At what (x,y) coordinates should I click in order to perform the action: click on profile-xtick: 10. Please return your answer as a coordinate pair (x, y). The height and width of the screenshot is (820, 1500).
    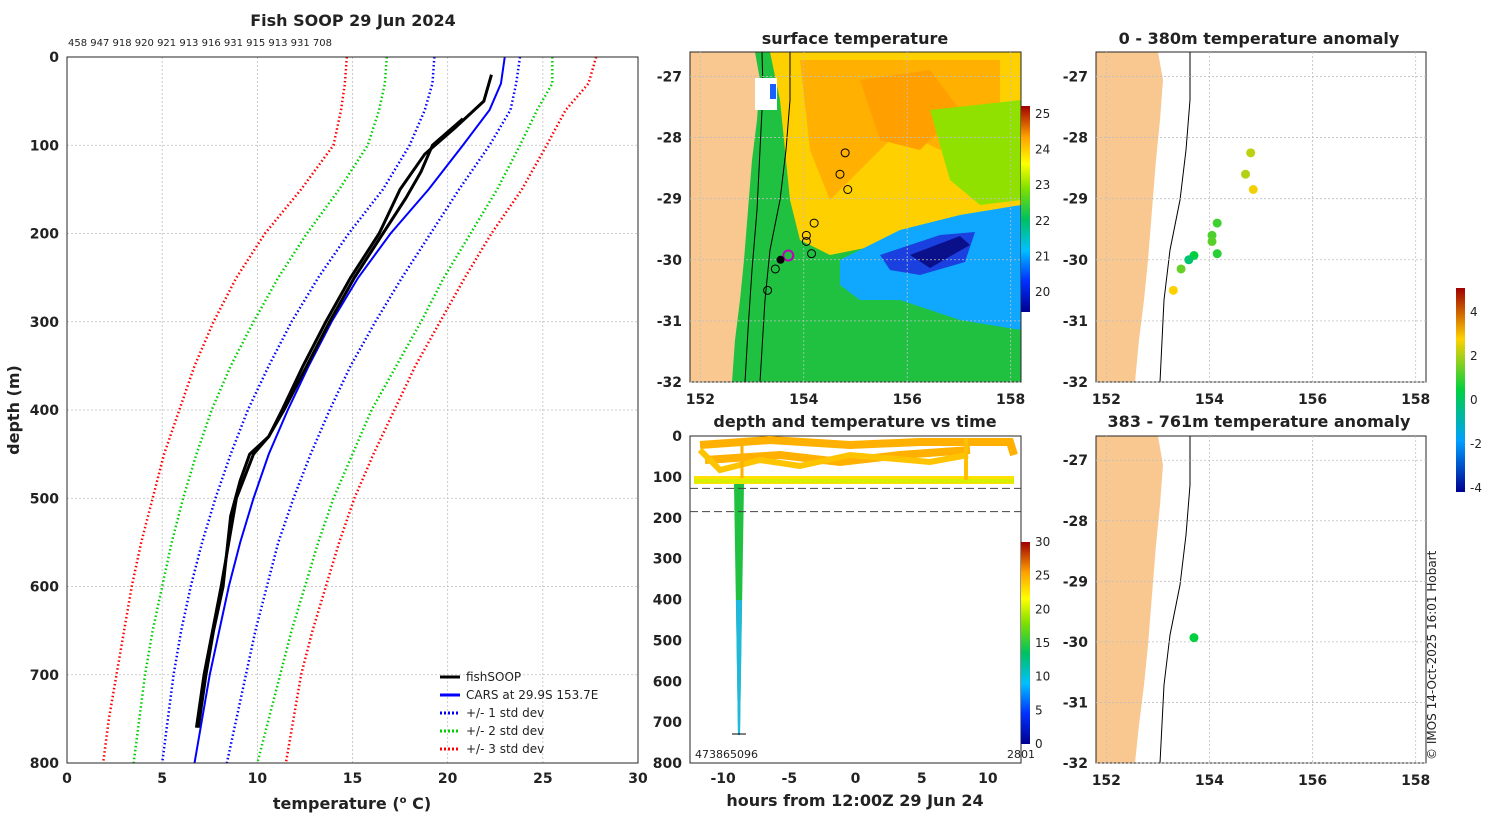
    Looking at the image, I should click on (258, 779).